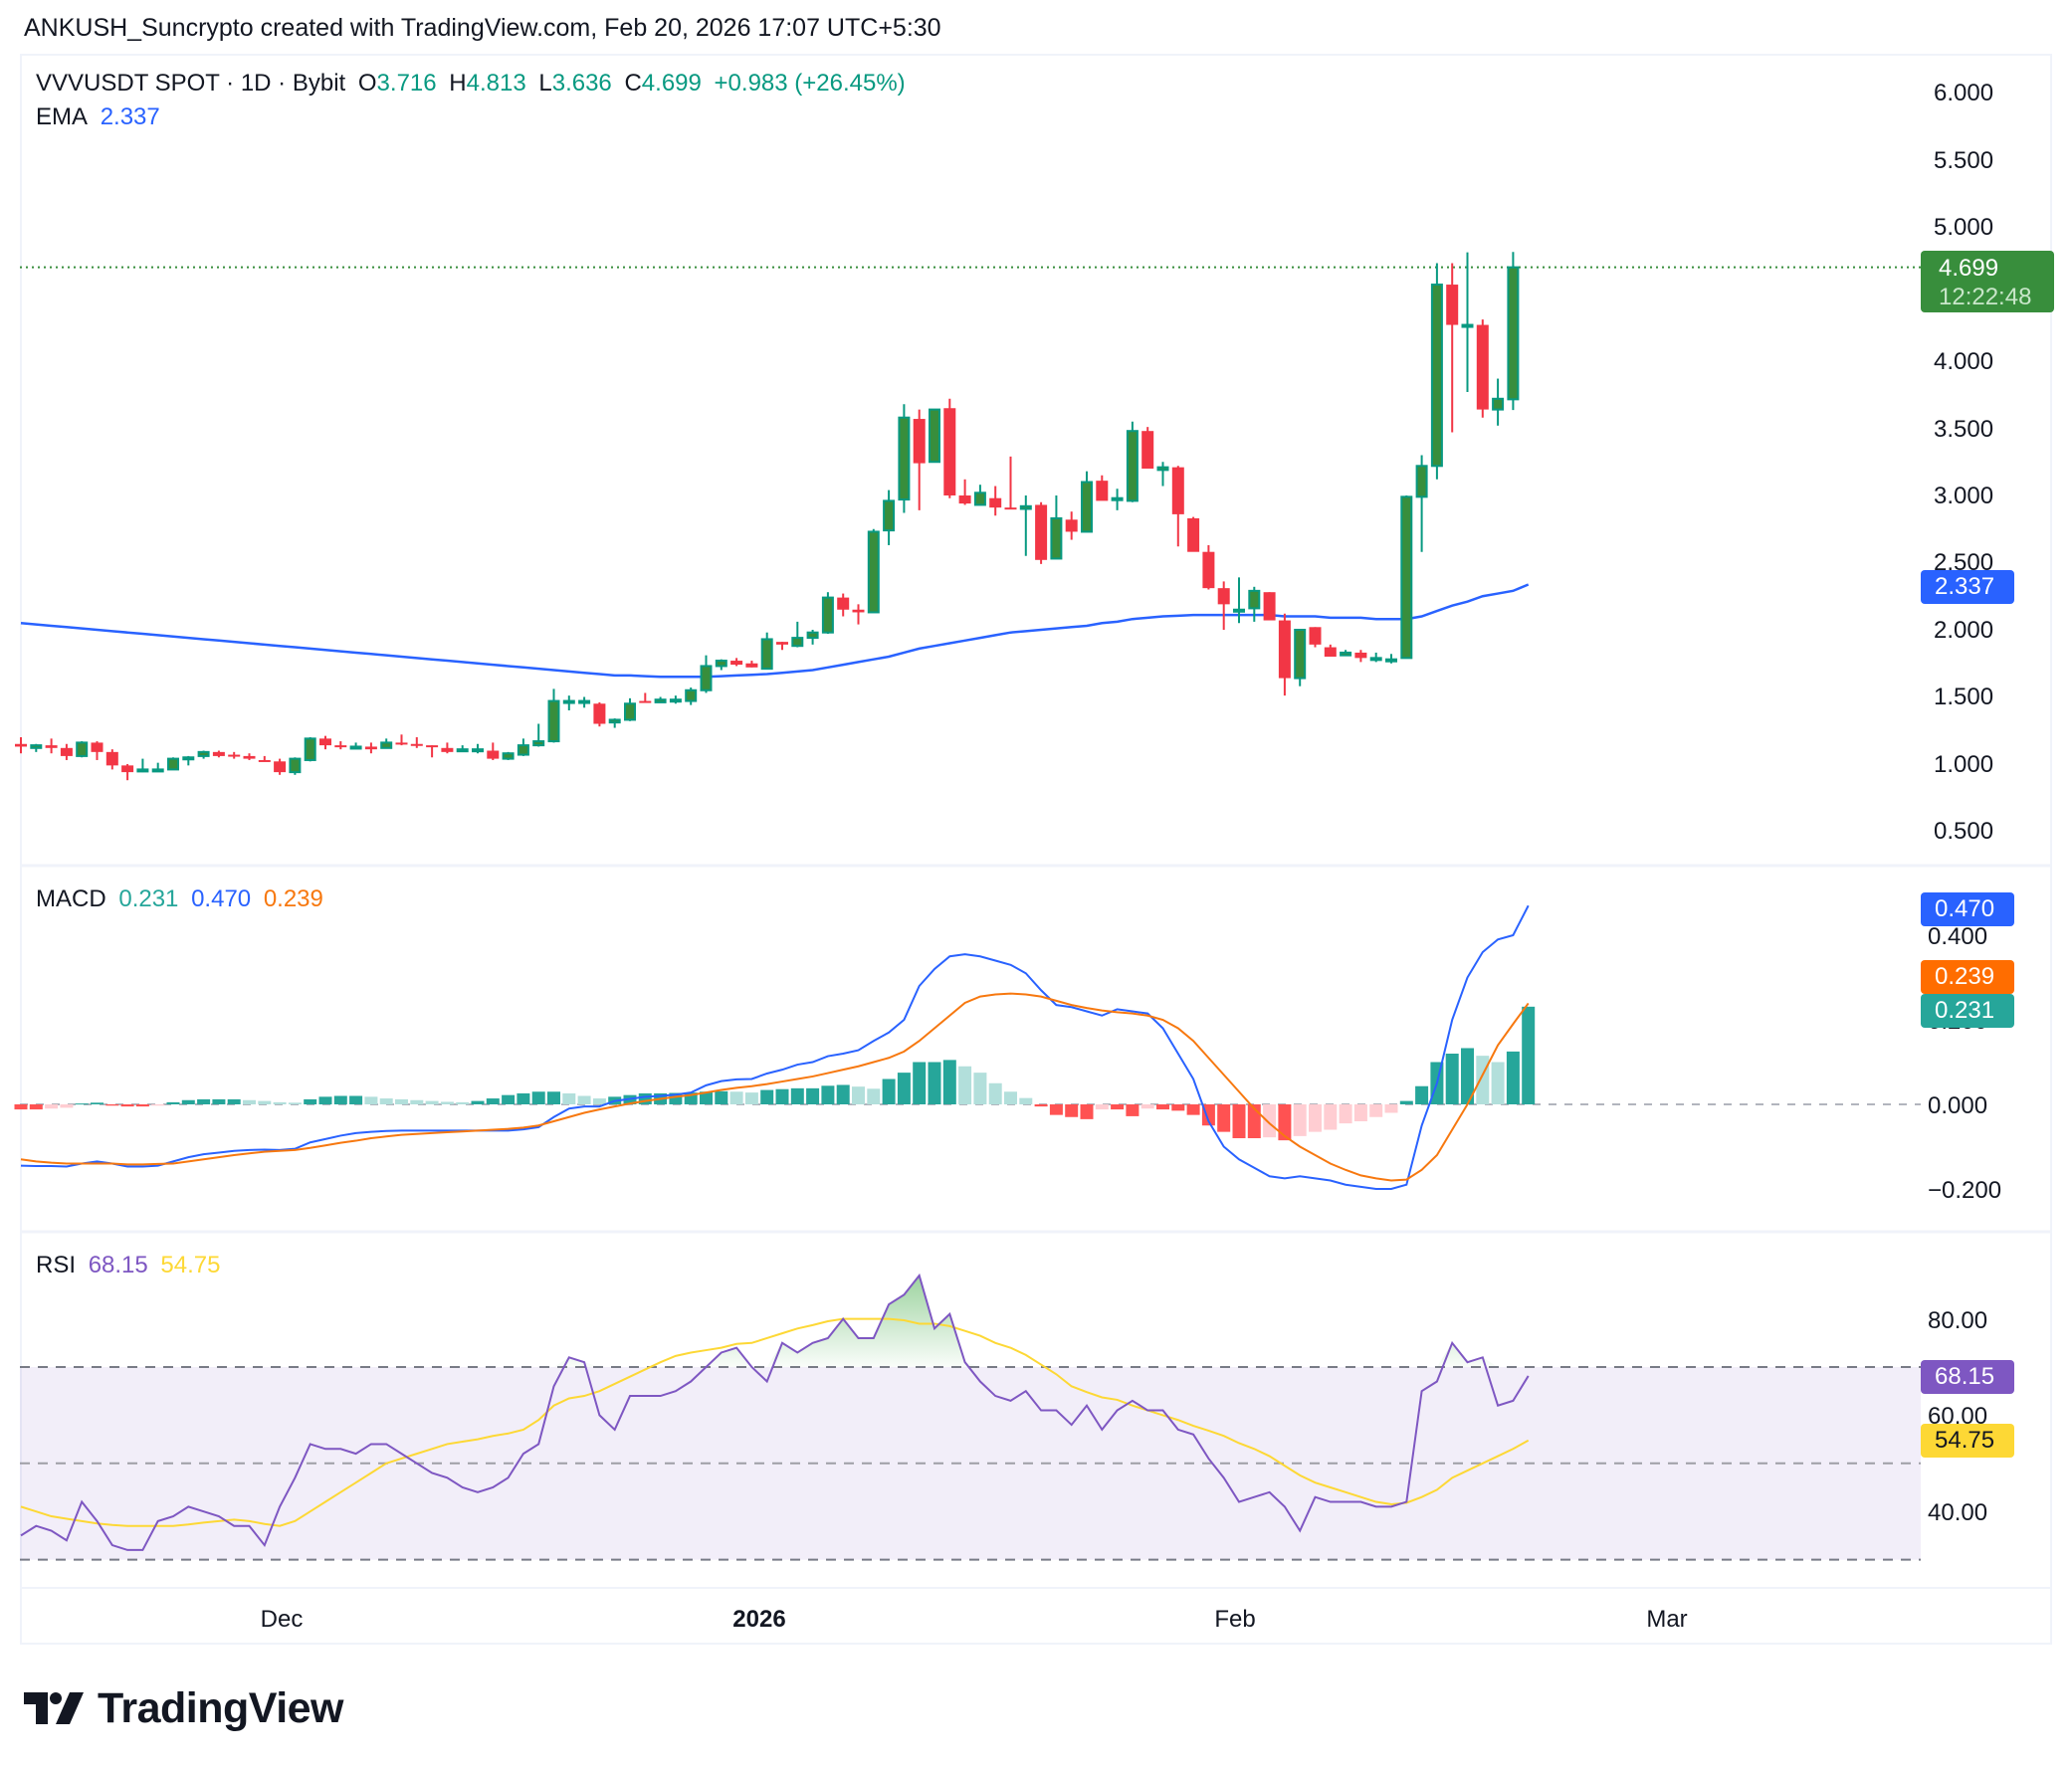  I want to click on rsi-legend: RSI 68.15 54.75, so click(131, 1265).